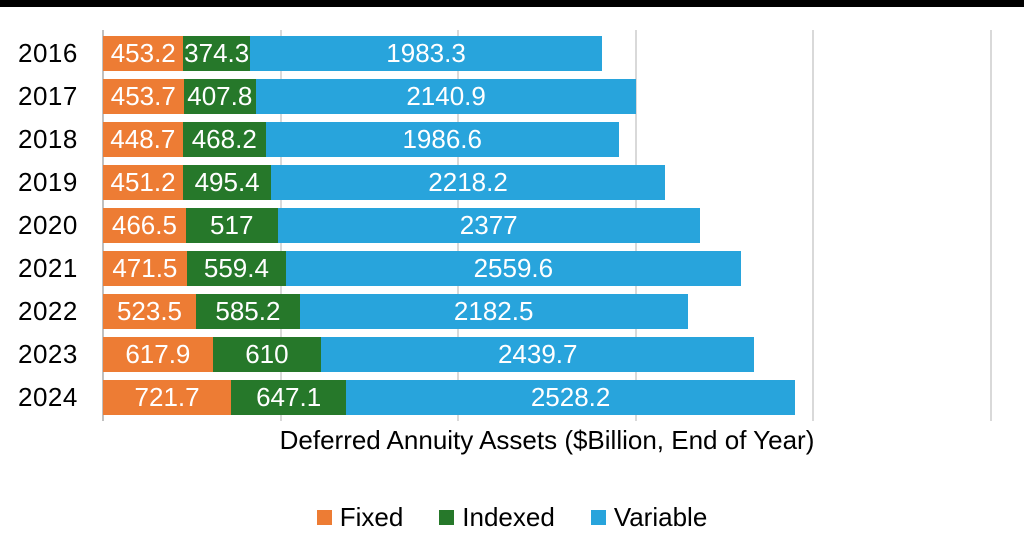 The width and height of the screenshot is (1024, 560). I want to click on bar-segment-indexed: 559.4, so click(236, 268).